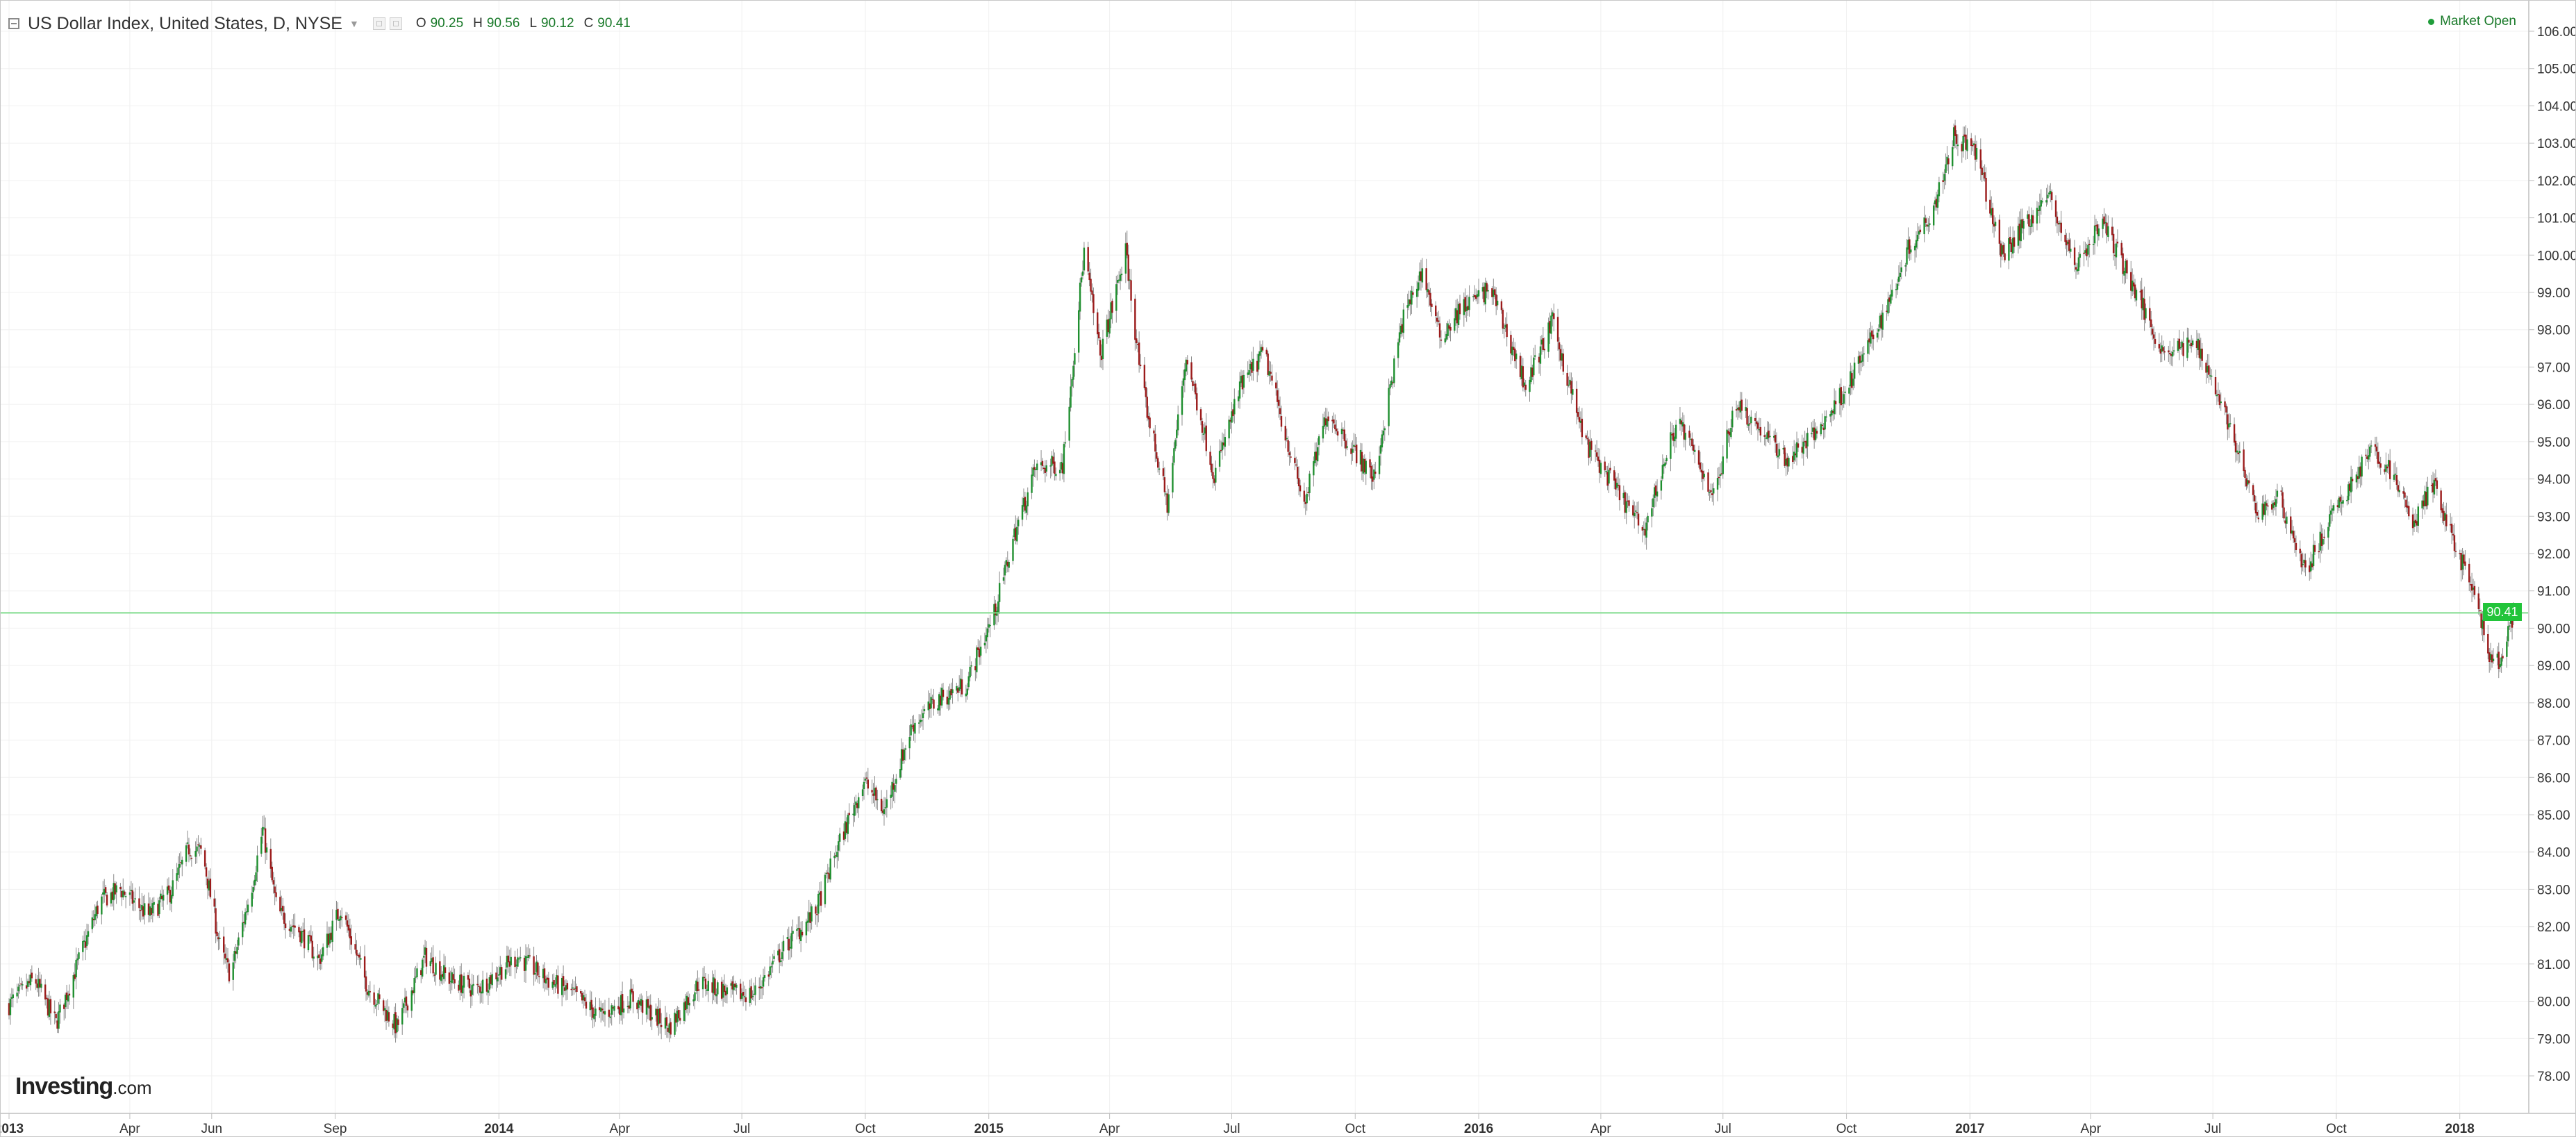 Image resolution: width=2576 pixels, height=1137 pixels. What do you see at coordinates (2460, 1129) in the screenshot?
I see `x-tick-label: 2018` at bounding box center [2460, 1129].